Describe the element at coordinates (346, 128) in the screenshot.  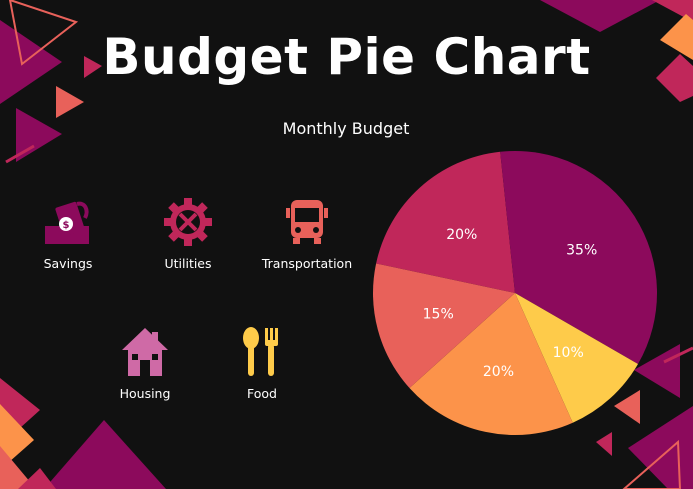
I see `chart-subtitle: Monthly Budget` at that location.